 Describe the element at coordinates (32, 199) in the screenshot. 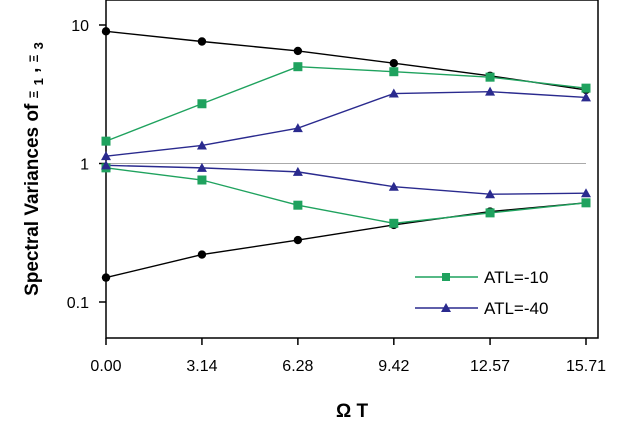

I see `y-axis-title-prefix: Spectral Variances of` at that location.